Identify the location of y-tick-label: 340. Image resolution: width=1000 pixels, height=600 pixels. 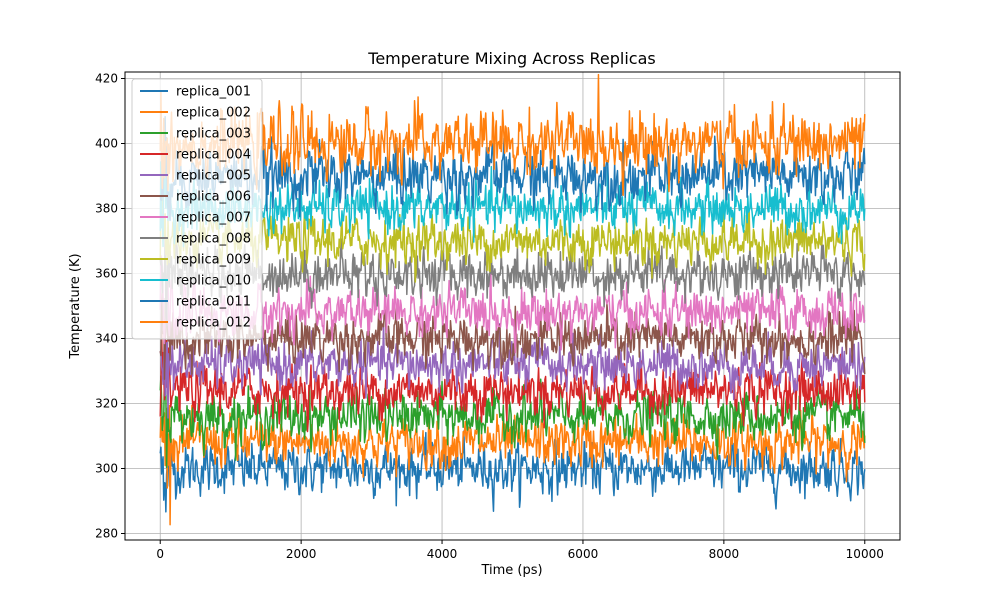
(106, 339).